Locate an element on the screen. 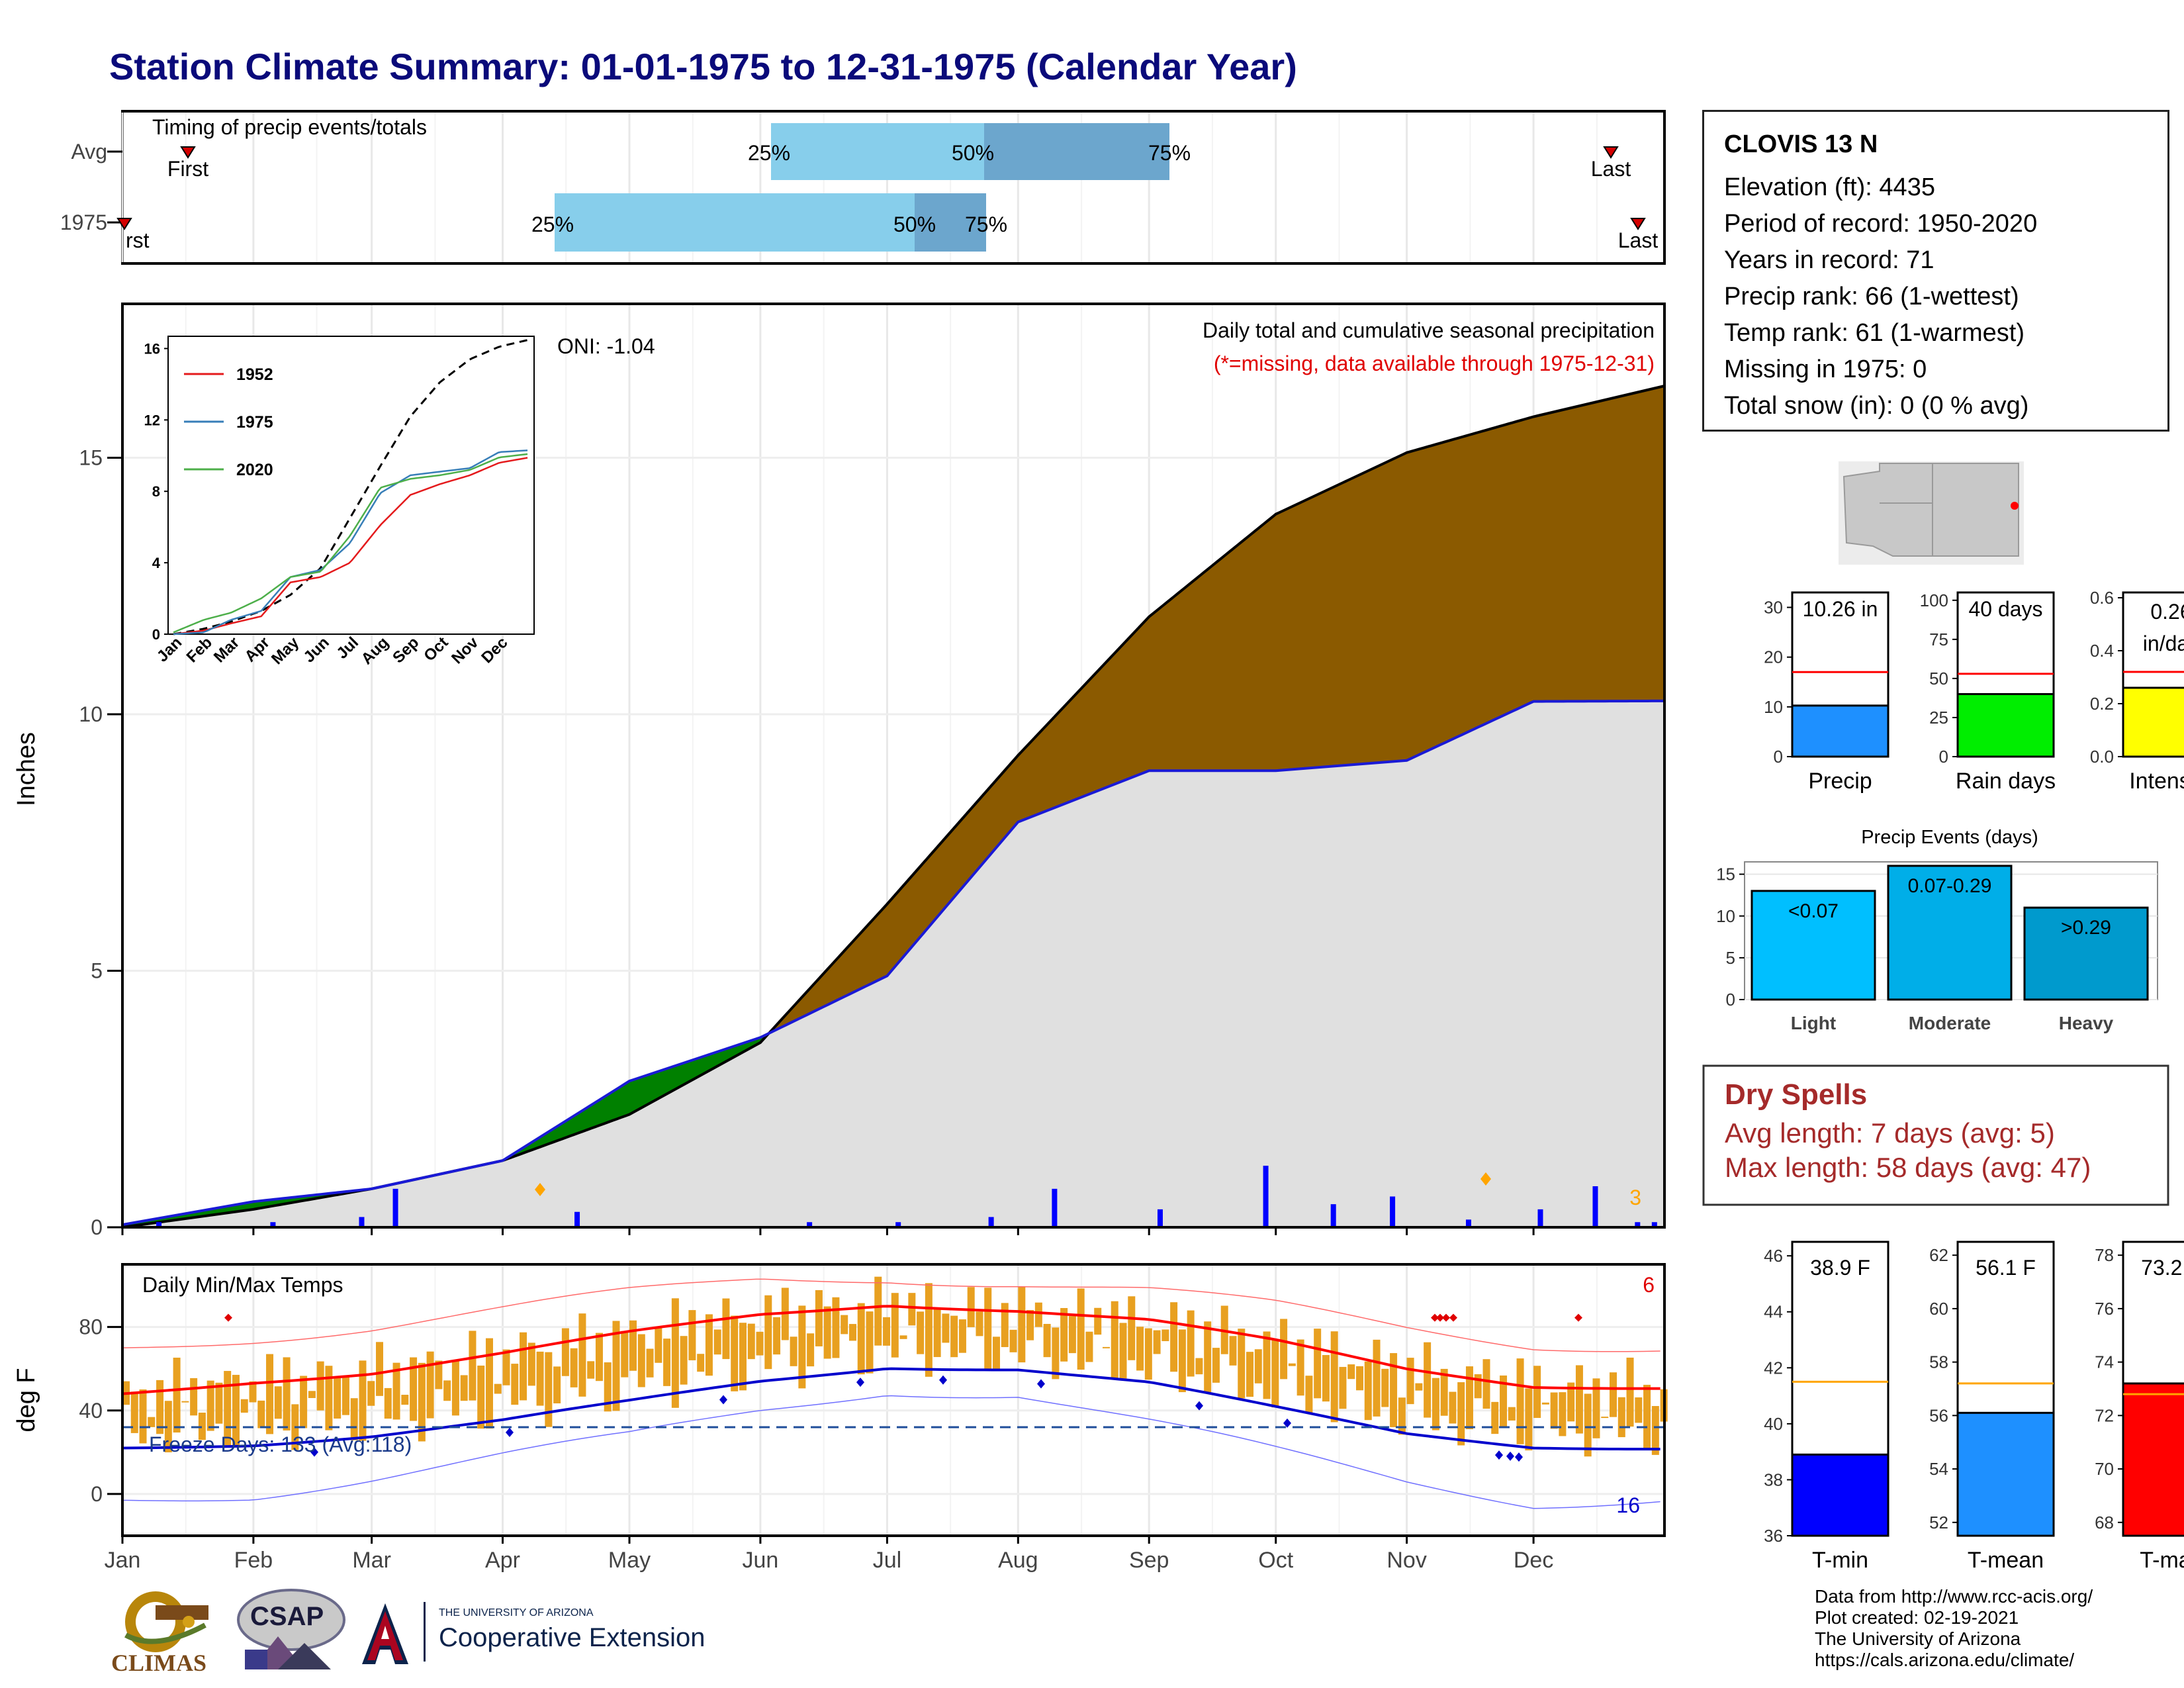 The width and height of the screenshot is (2184, 1688). temp-ylabel: deg F is located at coordinates (26, 1400).